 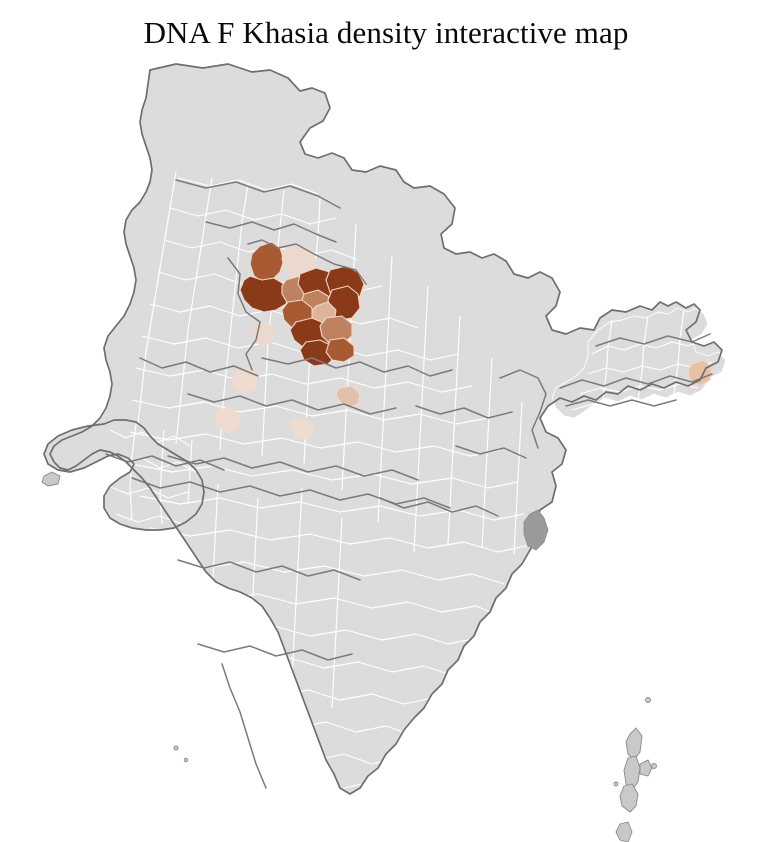 What do you see at coordinates (639, 363) in the screenshot?
I see `northeast-states-base` at bounding box center [639, 363].